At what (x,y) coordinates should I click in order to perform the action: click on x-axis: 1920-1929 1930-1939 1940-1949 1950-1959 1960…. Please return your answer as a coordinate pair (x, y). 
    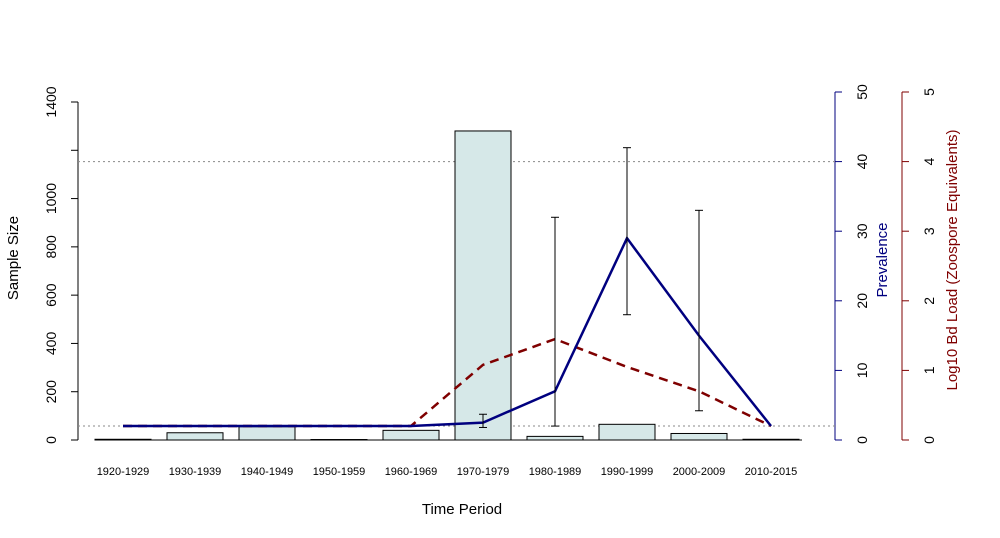
    Looking at the image, I should click on (449, 458).